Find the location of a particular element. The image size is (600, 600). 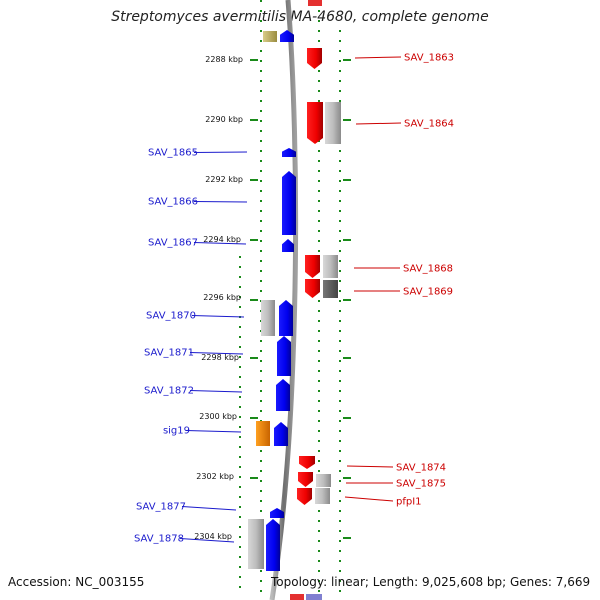

forward-gene-label: SAV_1875 is located at coordinates (421, 484).